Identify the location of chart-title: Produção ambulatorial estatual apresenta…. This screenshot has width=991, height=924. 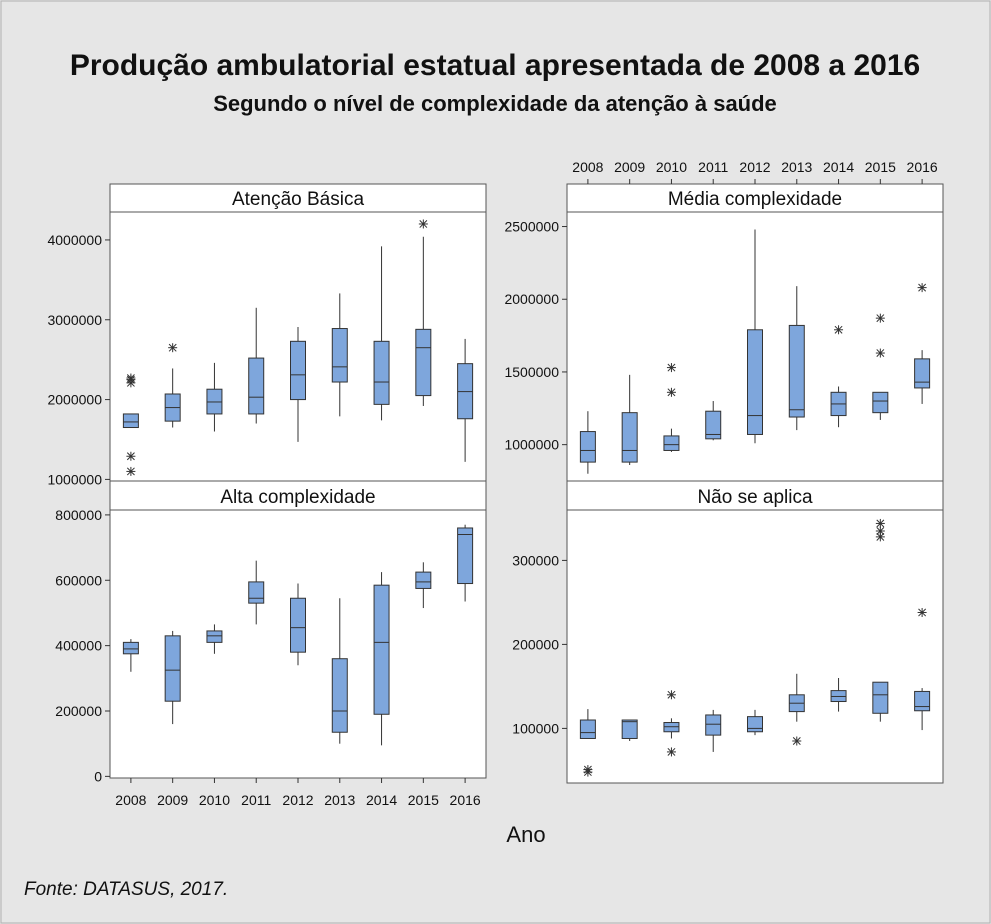
(495, 65).